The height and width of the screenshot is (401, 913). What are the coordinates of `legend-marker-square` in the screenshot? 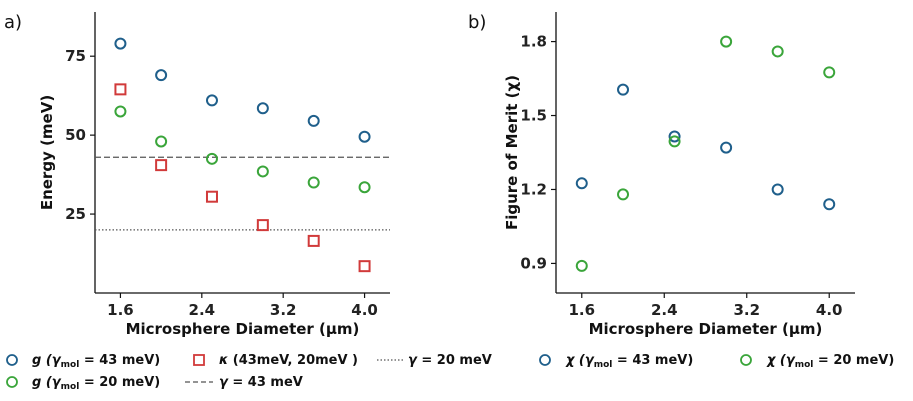 It's located at (199, 360).